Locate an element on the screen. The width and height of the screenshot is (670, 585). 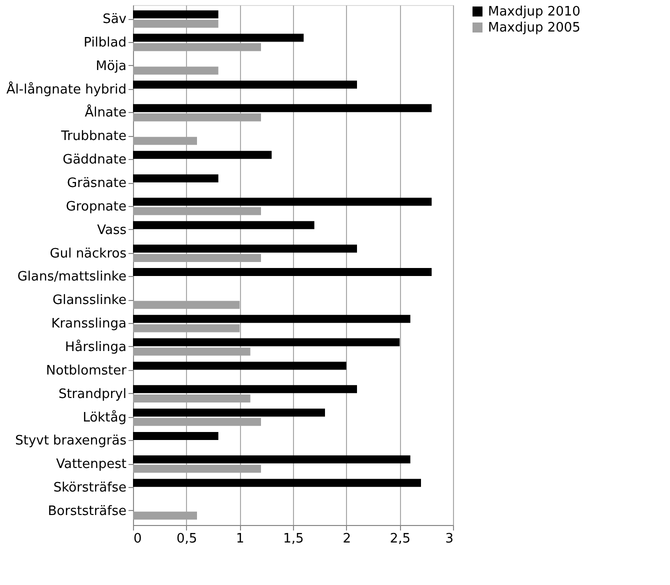
y-tick-label: Vass is located at coordinates (112, 230).